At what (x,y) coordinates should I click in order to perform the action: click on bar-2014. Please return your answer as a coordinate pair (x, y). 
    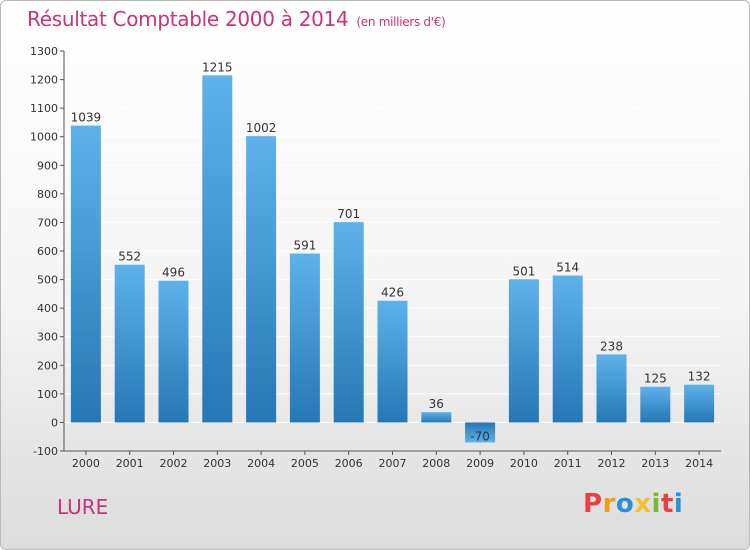
    Looking at the image, I should click on (699, 403).